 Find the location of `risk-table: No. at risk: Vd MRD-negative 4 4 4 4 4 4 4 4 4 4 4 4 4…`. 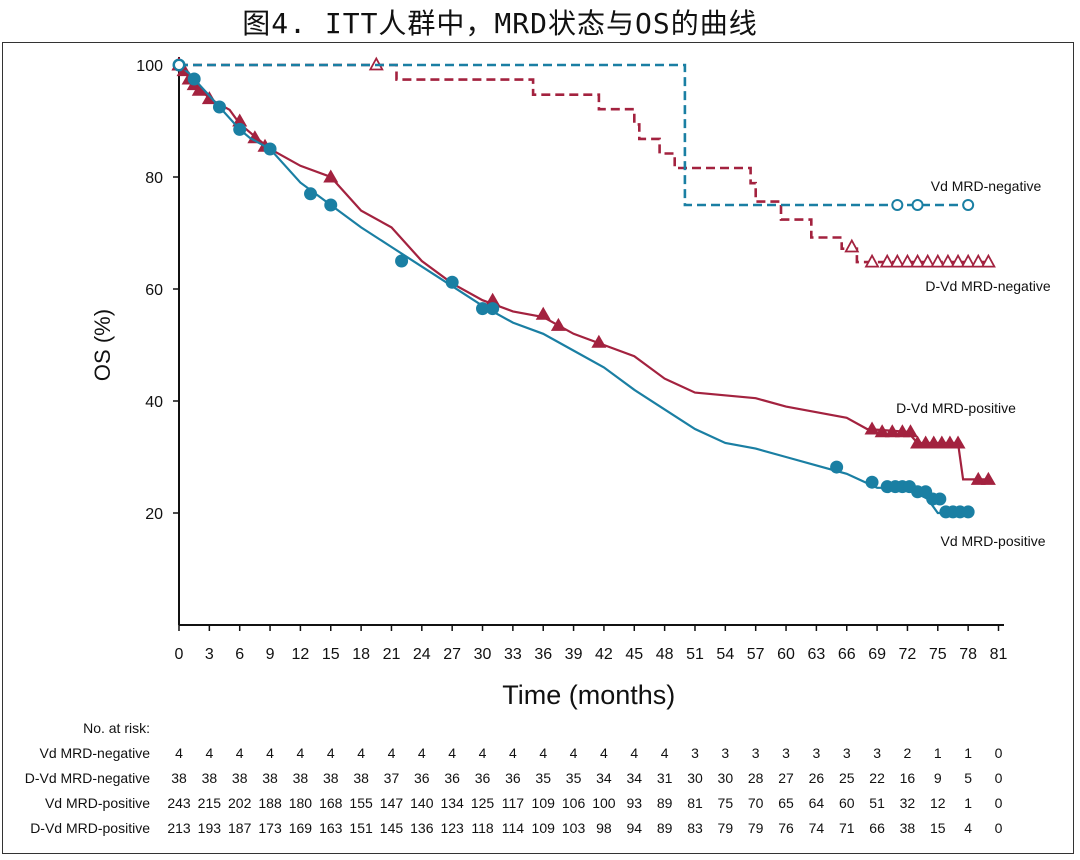

risk-table: No. at risk: Vd MRD-negative 4 4 4 4 4 4 4 4 4 4 4 4 4… is located at coordinates (514, 778).